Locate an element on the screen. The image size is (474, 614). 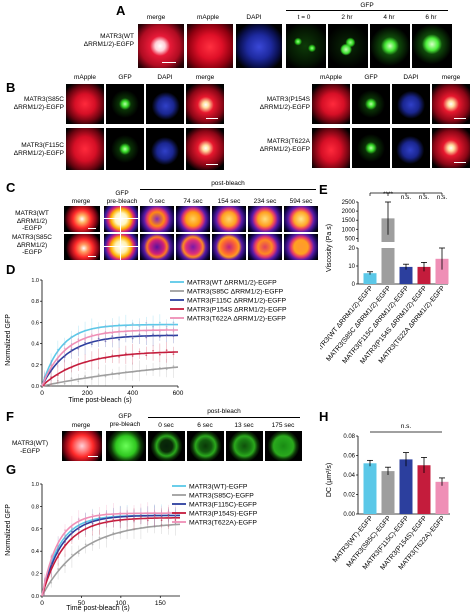
c-row-label-wt: MATR3(WT ΔRRM1/2) -EGFP is located at coordinates (32, 221).